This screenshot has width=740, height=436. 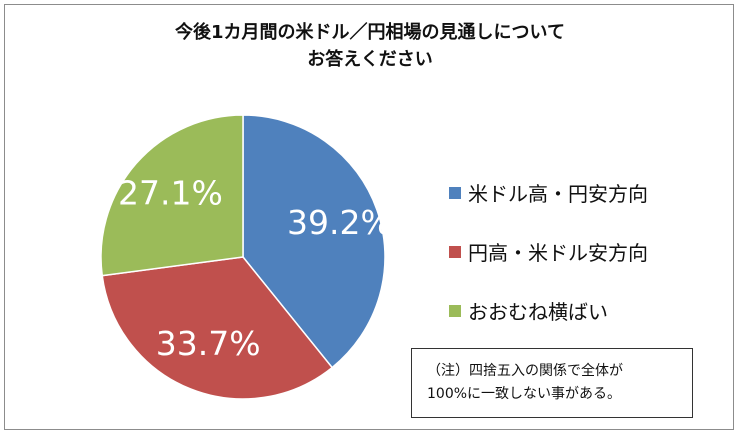 I want to click on chart-title-line-1: 今後1カ月間の米ドル／円相場の見通しについて, so click(x=370, y=32).